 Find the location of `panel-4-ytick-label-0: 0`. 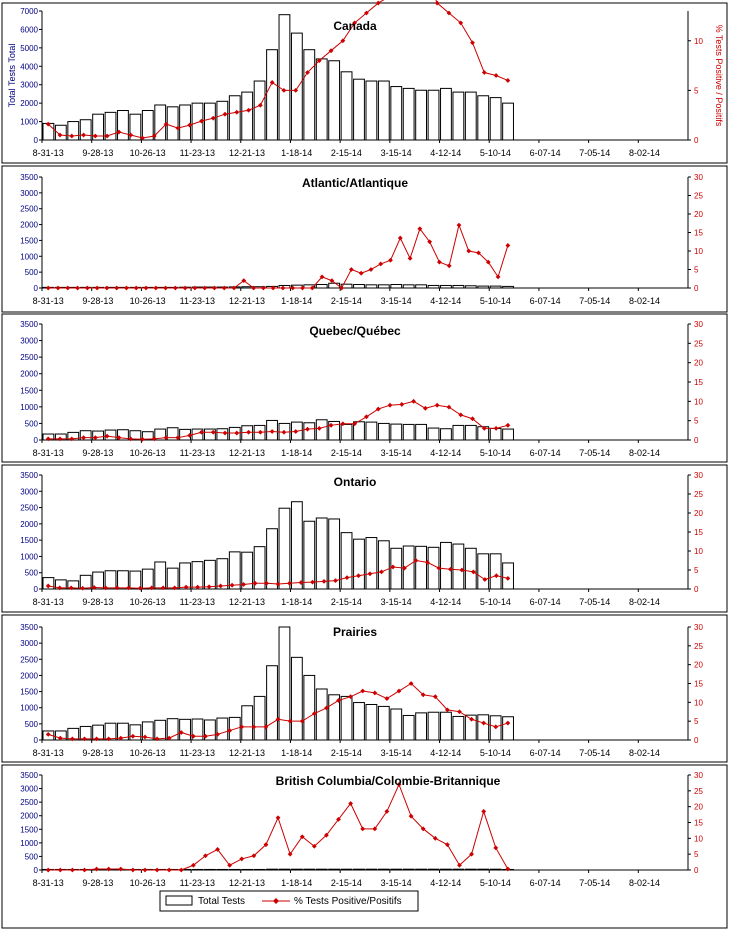

panel-4-ytick-label-0: 0 is located at coordinates (36, 589).